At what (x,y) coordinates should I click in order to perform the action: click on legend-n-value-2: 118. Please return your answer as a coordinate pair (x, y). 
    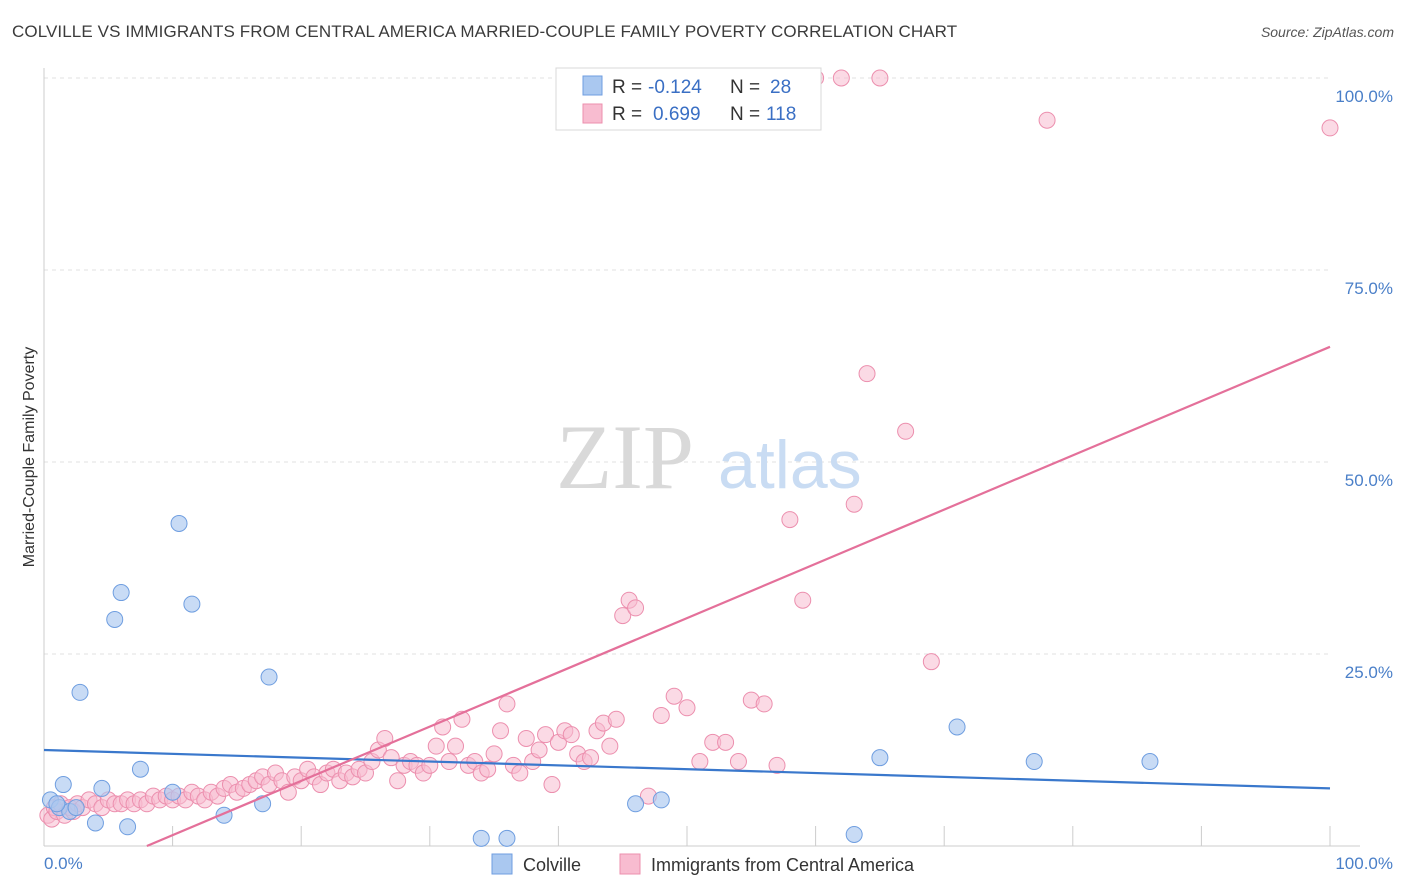
    Looking at the image, I should click on (781, 114).